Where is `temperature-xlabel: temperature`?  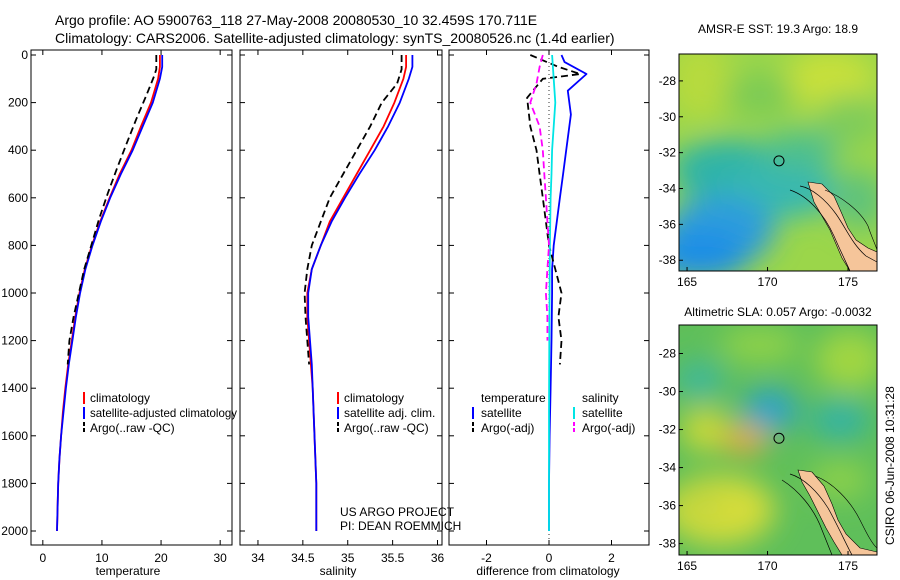 temperature-xlabel: temperature is located at coordinates (128, 571).